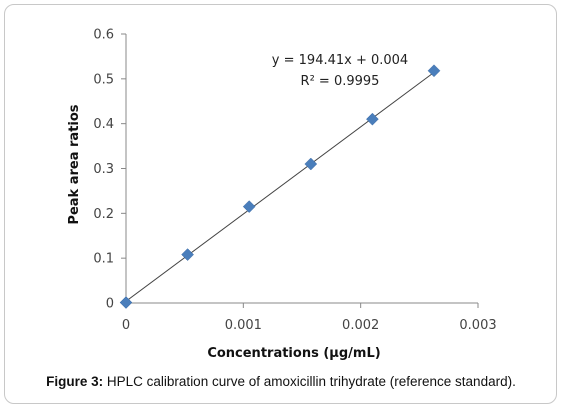  Describe the element at coordinates (360, 325) in the screenshot. I see `x-tick-label: 0.002` at that location.